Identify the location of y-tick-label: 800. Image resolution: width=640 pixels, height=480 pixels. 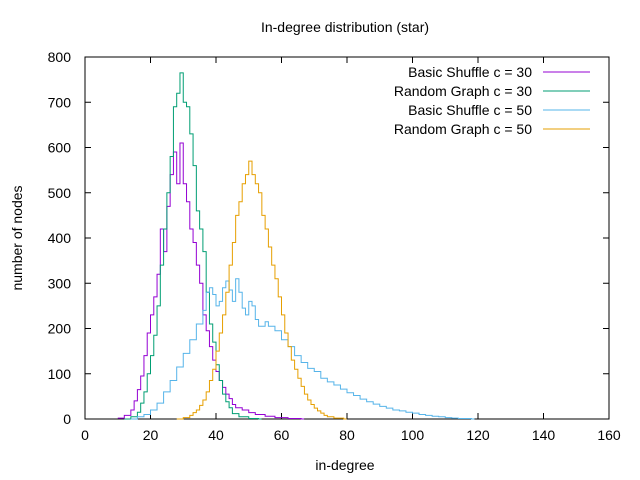
(60, 57).